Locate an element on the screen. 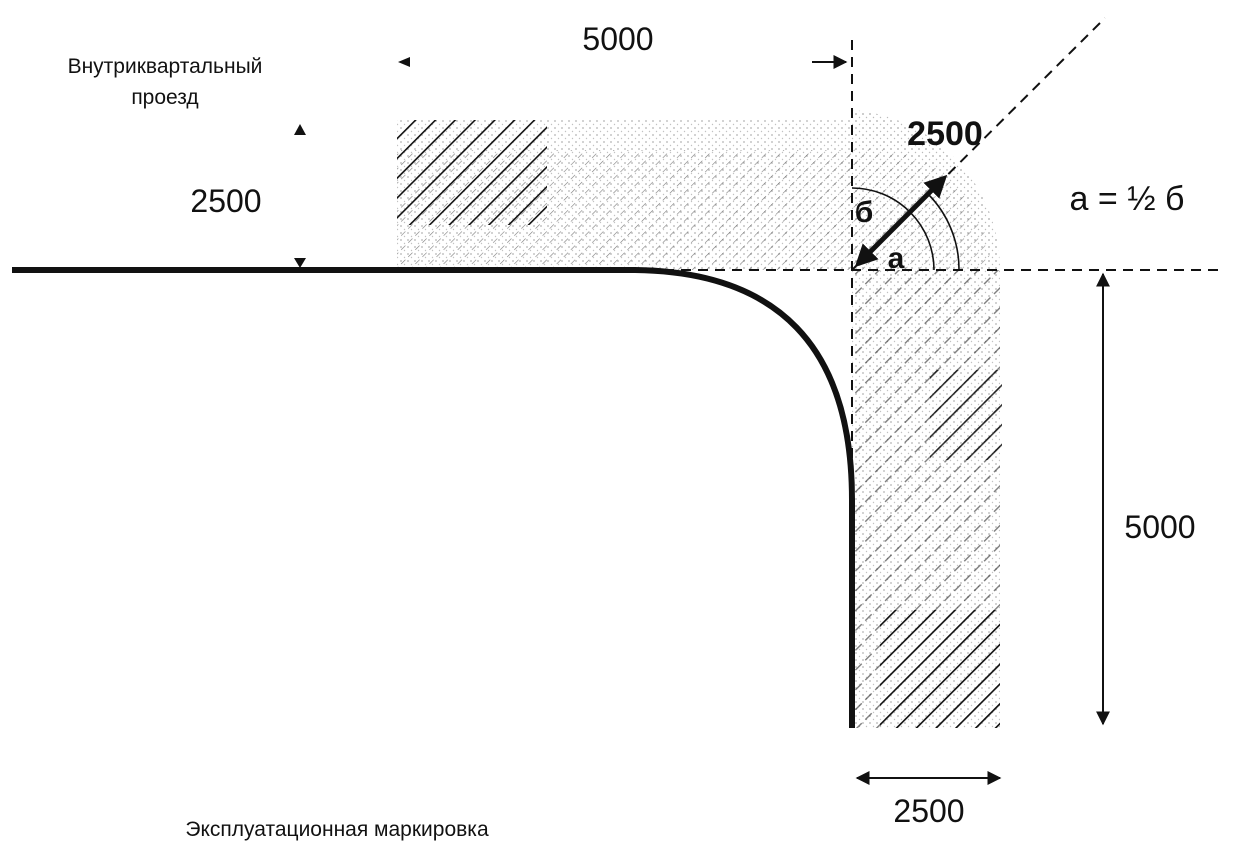  diagonal-dimension-label: 2500 is located at coordinates (945, 134).